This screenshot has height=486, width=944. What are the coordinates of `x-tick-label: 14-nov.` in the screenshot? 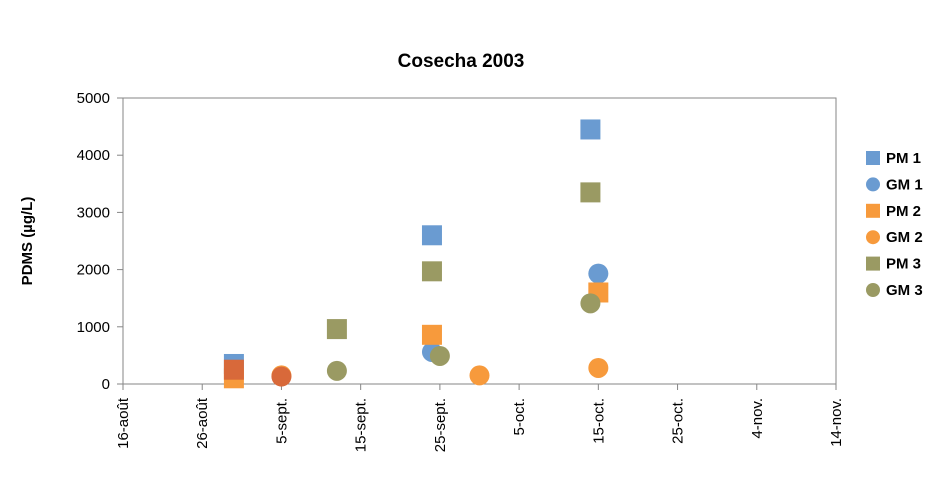 It's located at (836, 422).